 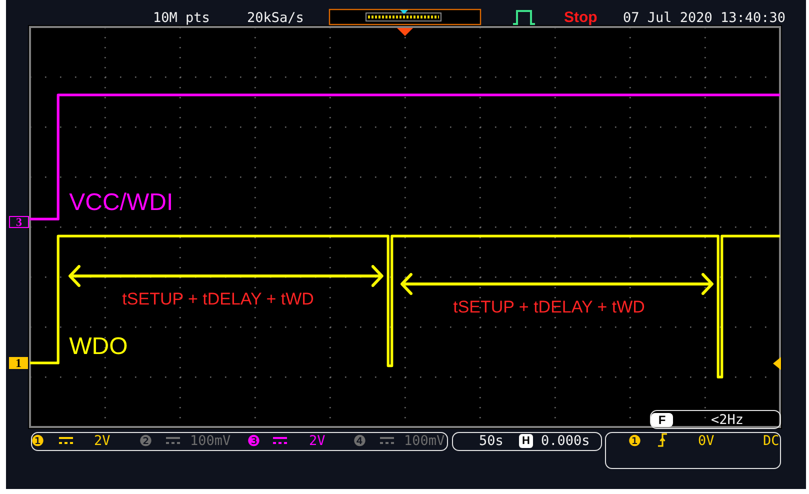 What do you see at coordinates (181, 18) in the screenshot?
I see `text: 10M pts` at bounding box center [181, 18].